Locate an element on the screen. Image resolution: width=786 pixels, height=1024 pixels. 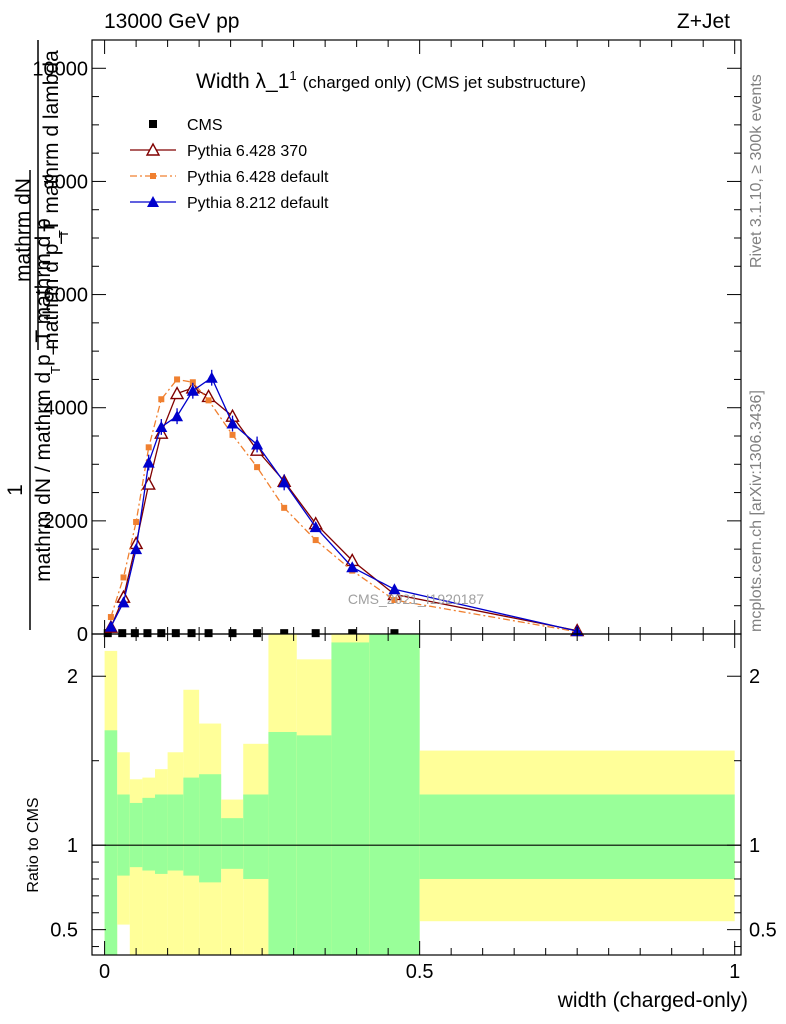
x-axis-label: width (charged-only) is located at coordinates (652, 1000).